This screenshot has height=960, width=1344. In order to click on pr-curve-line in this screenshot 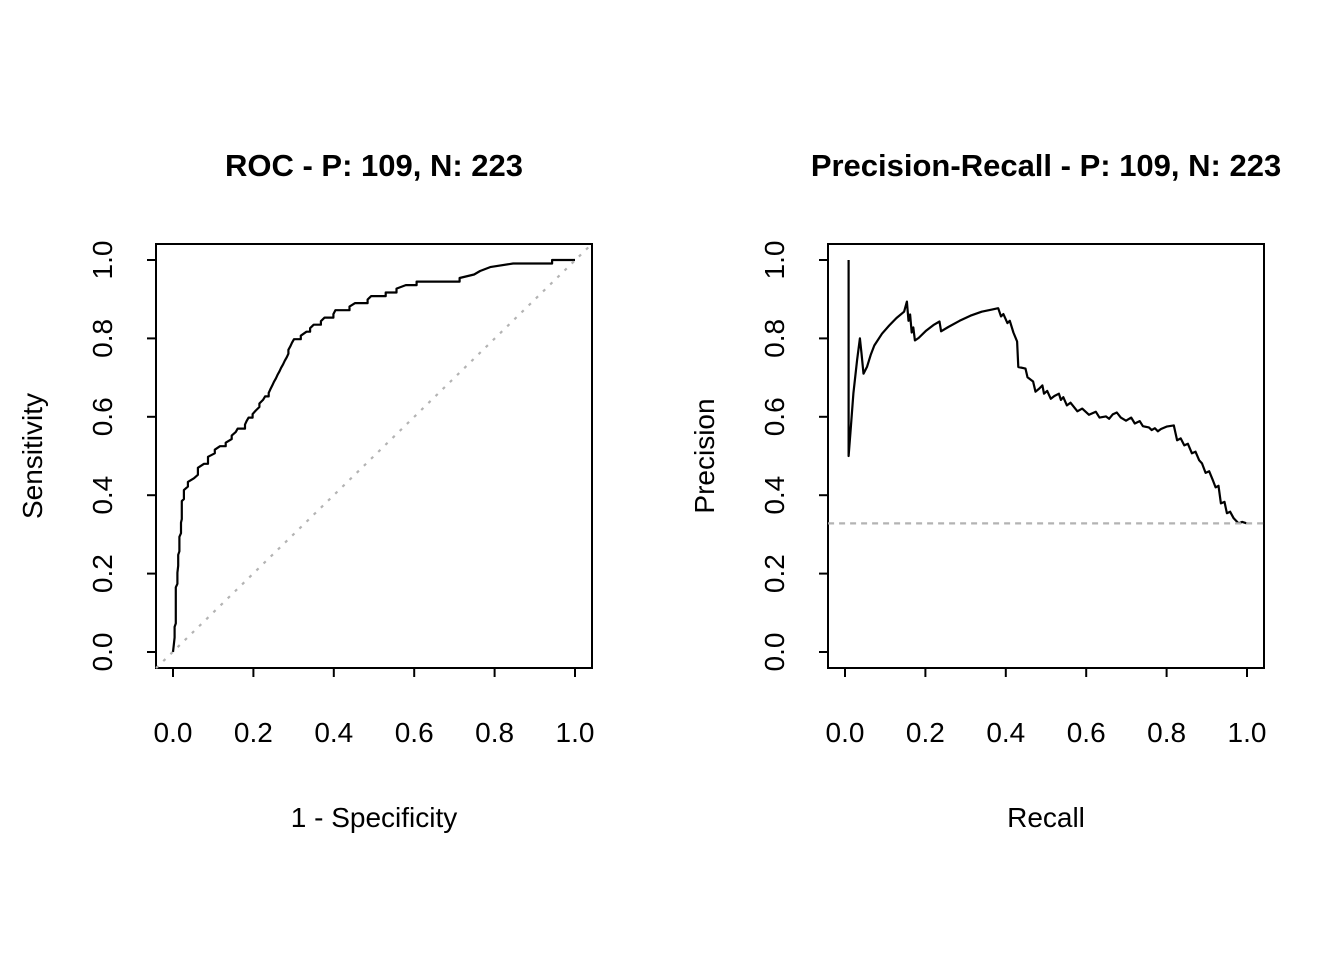, I will do `click(1047, 392)`.